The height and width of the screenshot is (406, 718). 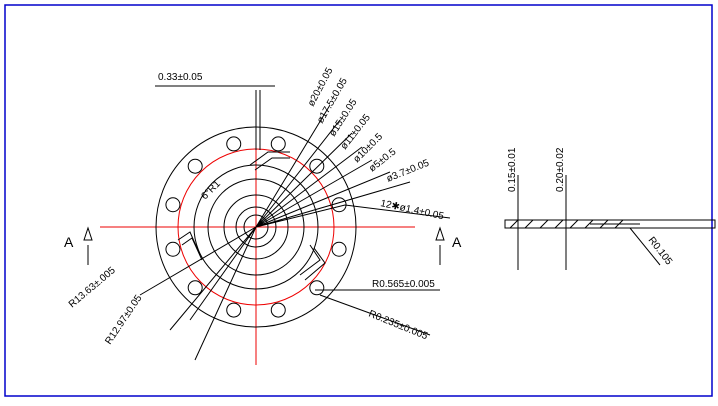 I want to click on dim-label: 0.33±0.05, so click(x=180, y=77).